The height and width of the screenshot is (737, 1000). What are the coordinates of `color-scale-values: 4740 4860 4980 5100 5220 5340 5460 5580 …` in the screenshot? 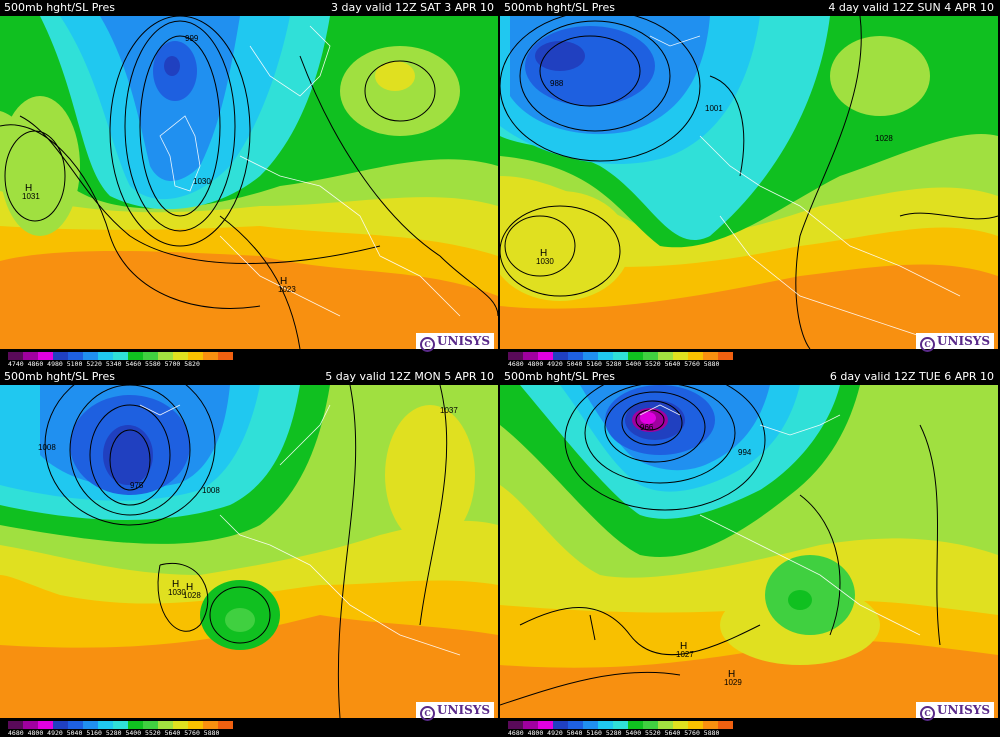 It's located at (104, 364).